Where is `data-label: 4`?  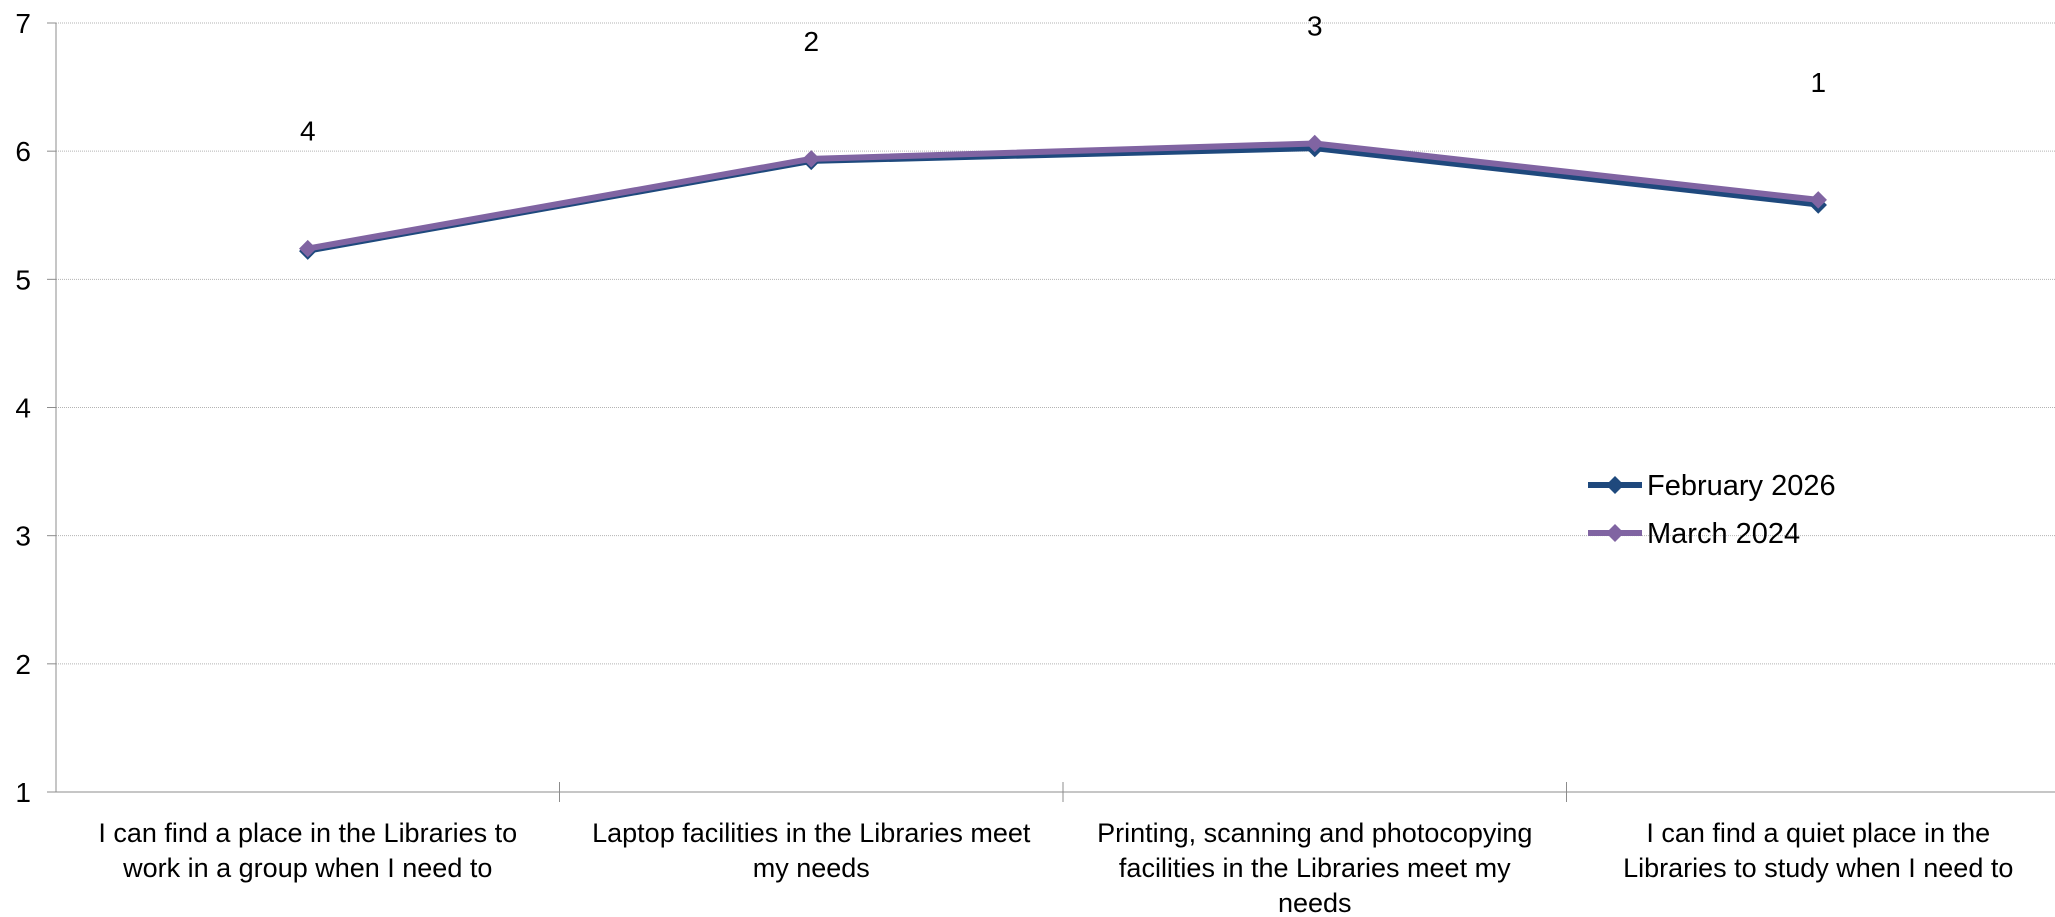 data-label: 4 is located at coordinates (308, 131).